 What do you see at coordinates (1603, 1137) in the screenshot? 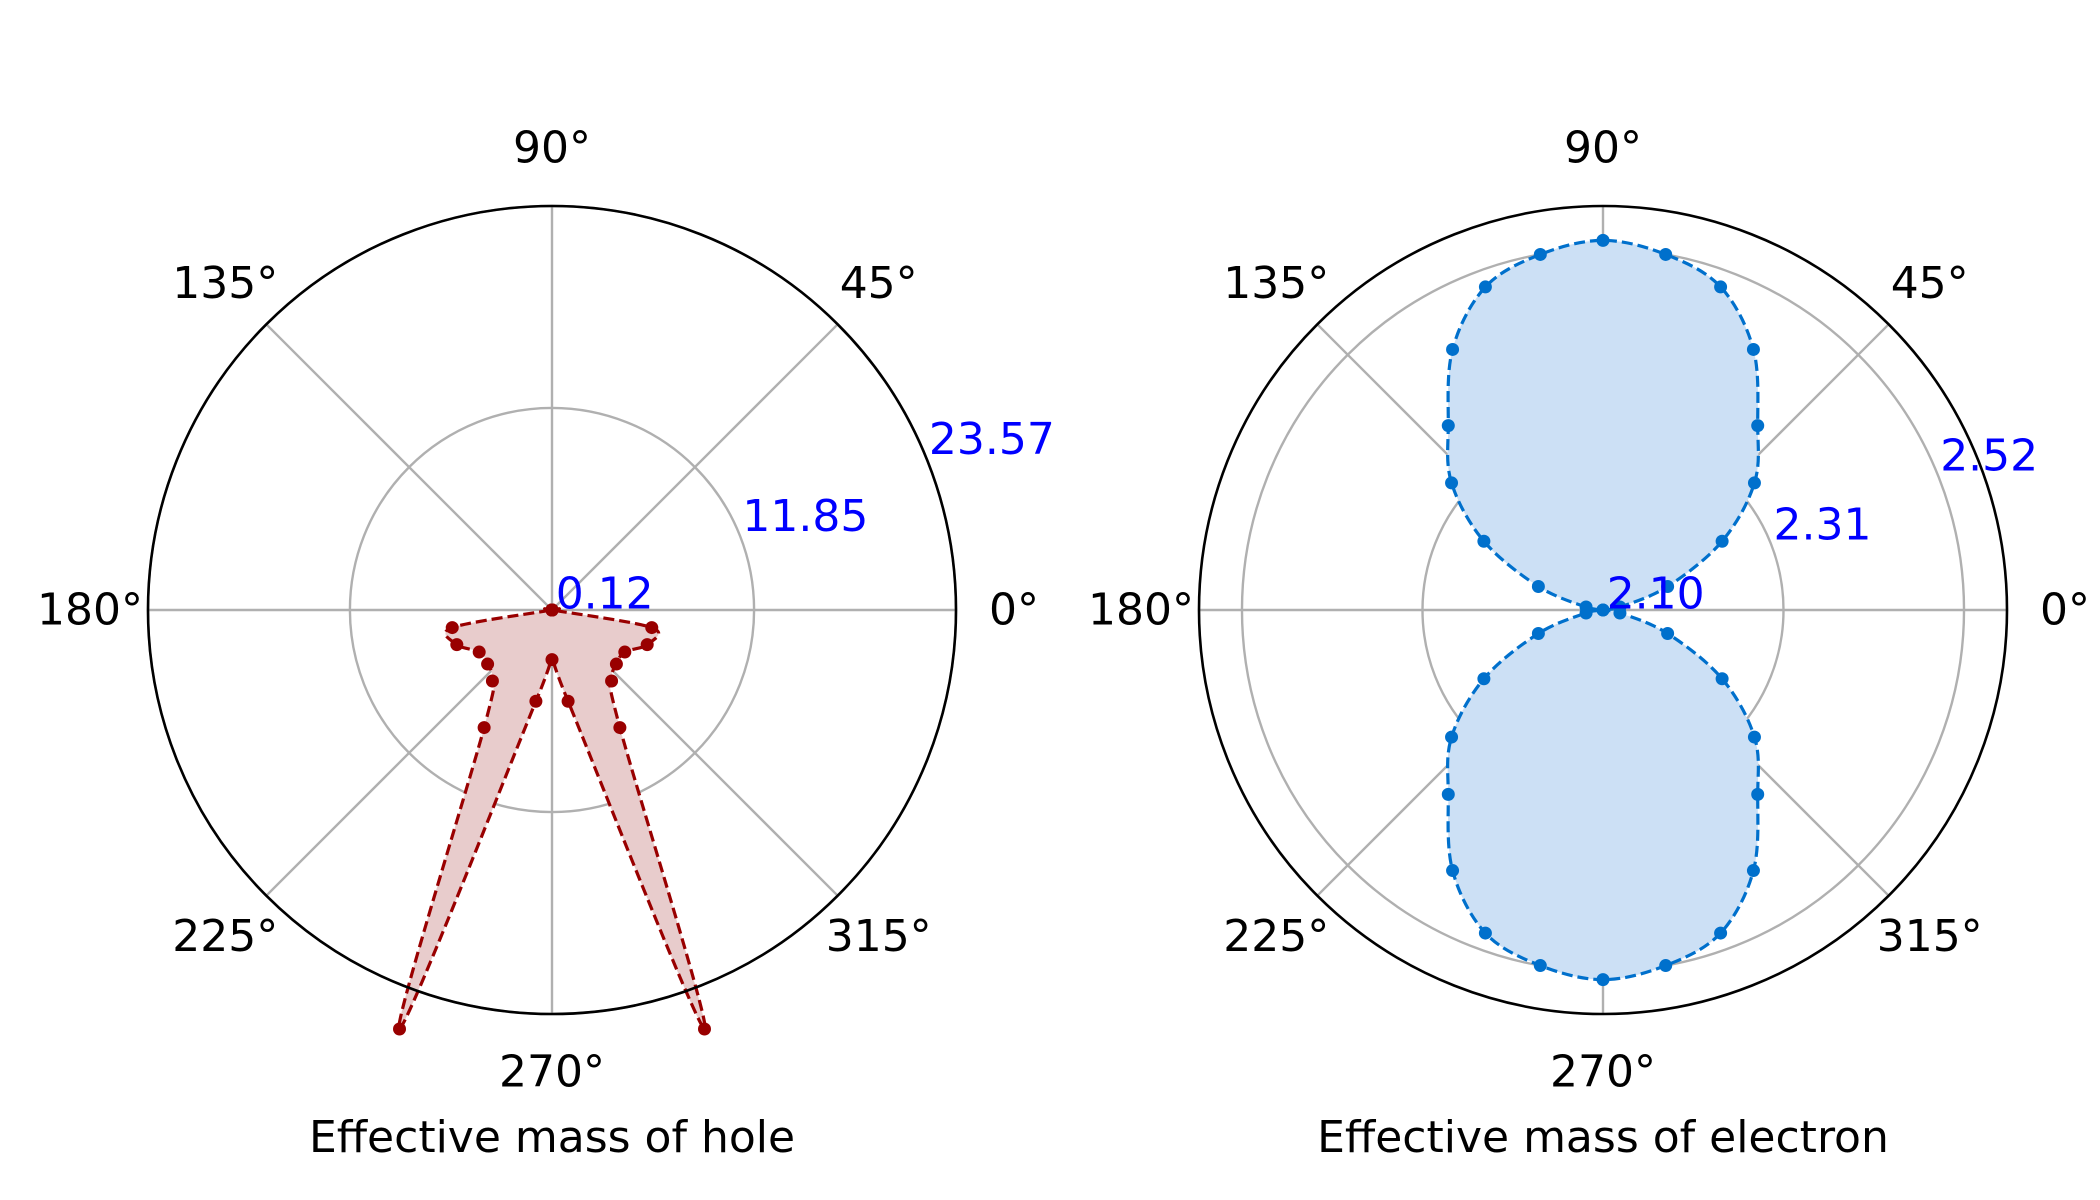
I see `x-axis-label: Effective mass of electron` at bounding box center [1603, 1137].